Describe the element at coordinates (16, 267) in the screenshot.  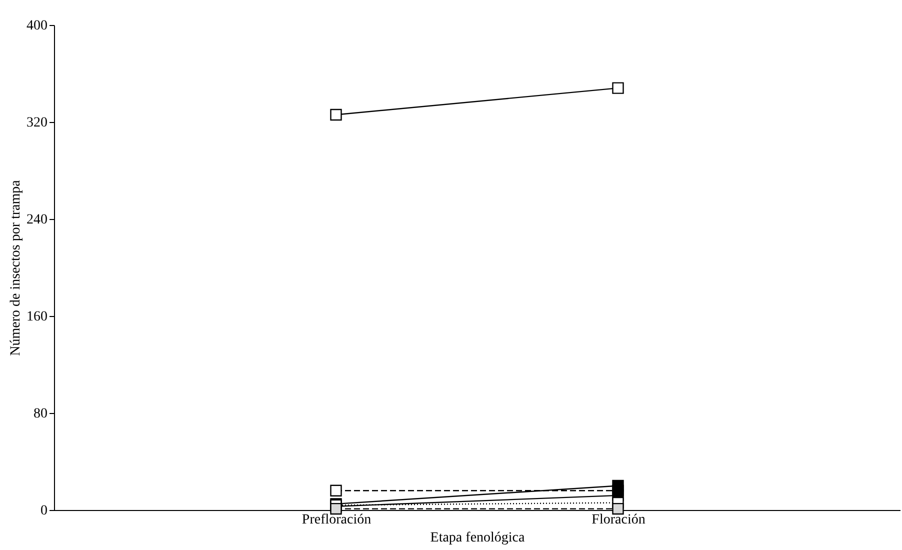
I see `y-axis-title: Número de insectos por trampa` at that location.